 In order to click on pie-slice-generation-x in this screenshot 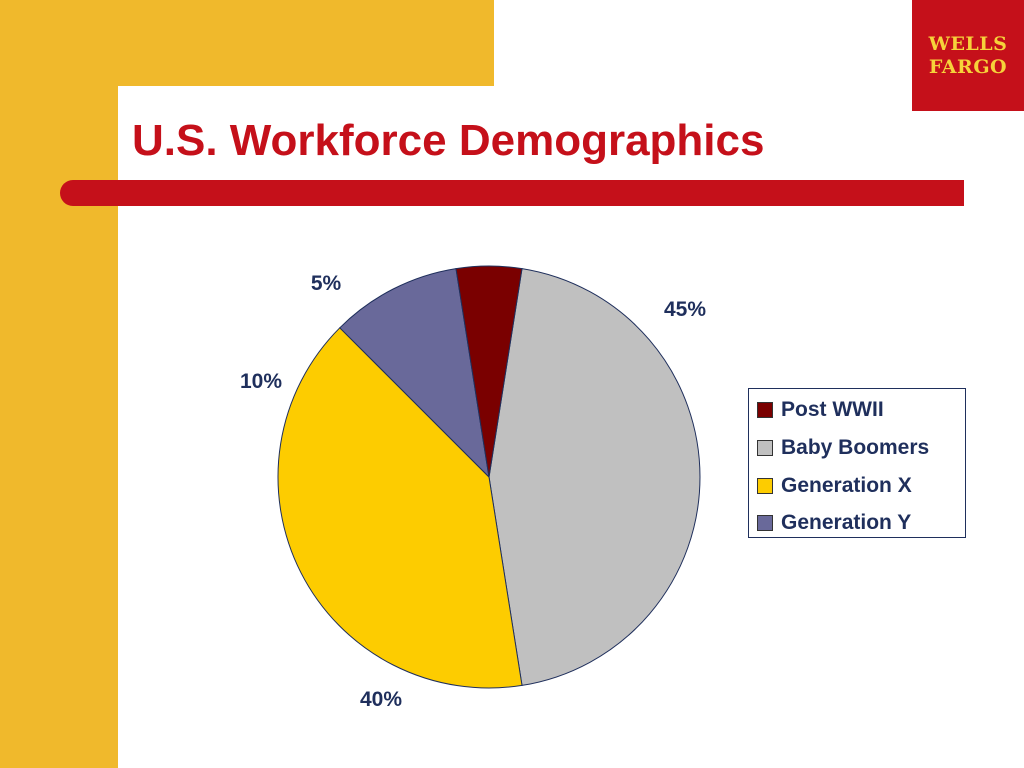, I will do `click(400, 508)`.